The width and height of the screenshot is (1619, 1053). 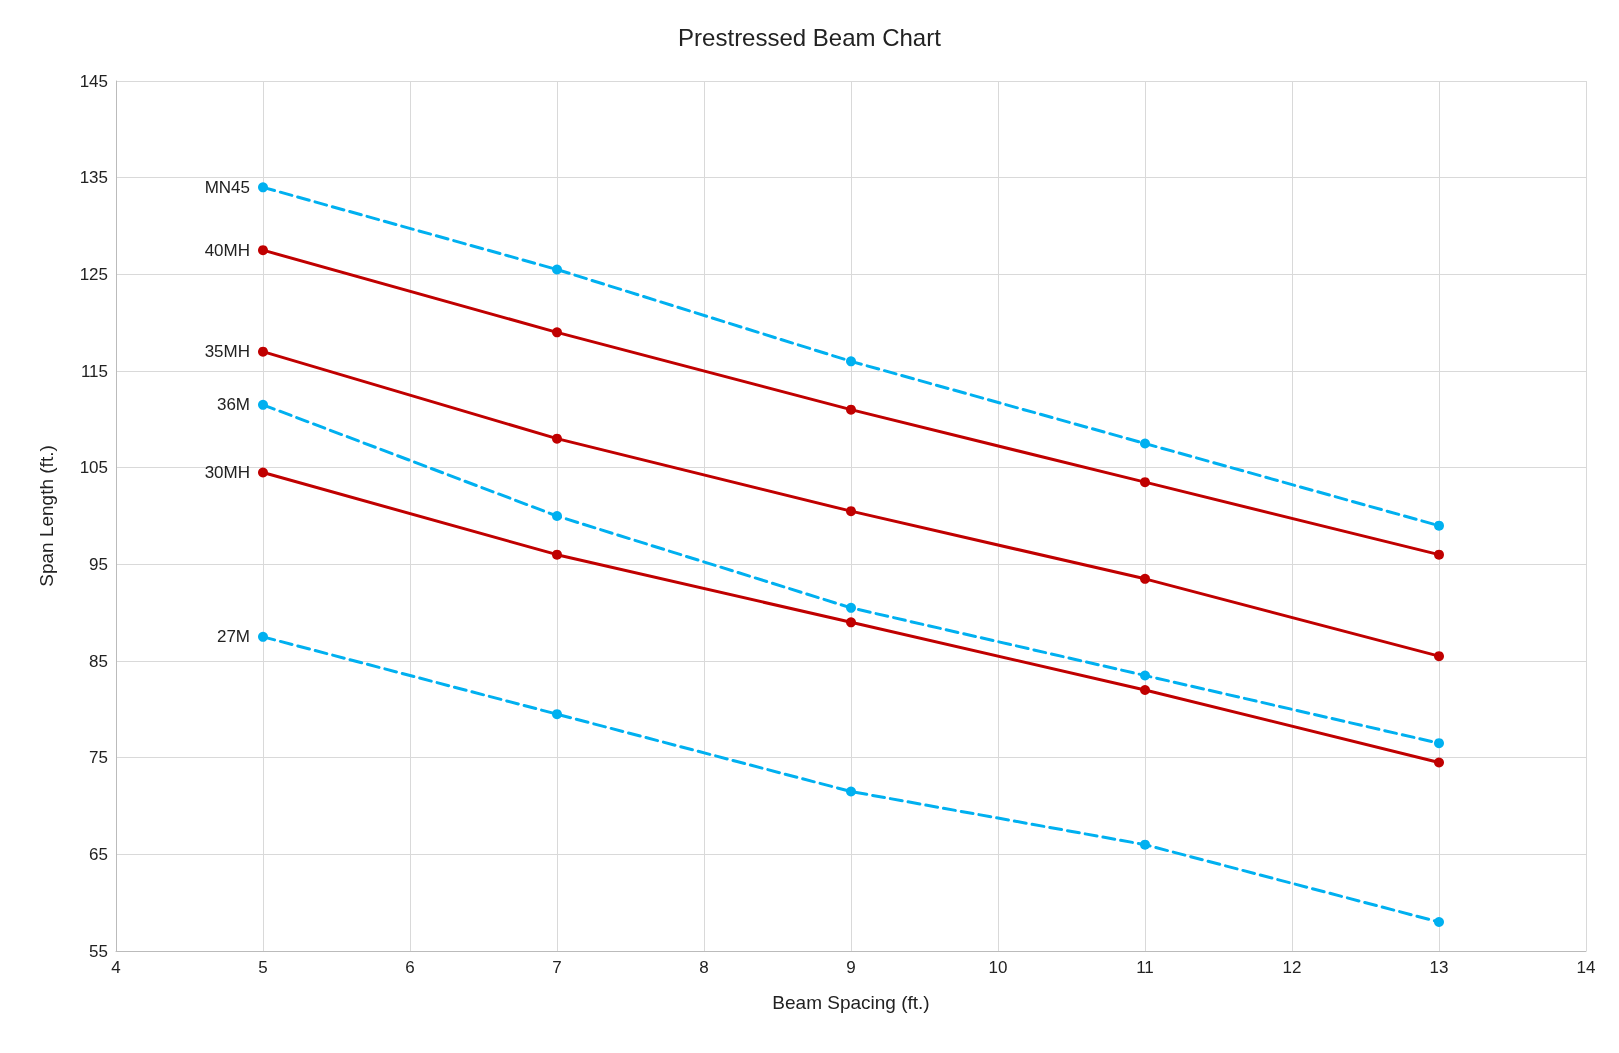 What do you see at coordinates (1292, 967) in the screenshot?
I see `x-tick-label: 12` at bounding box center [1292, 967].